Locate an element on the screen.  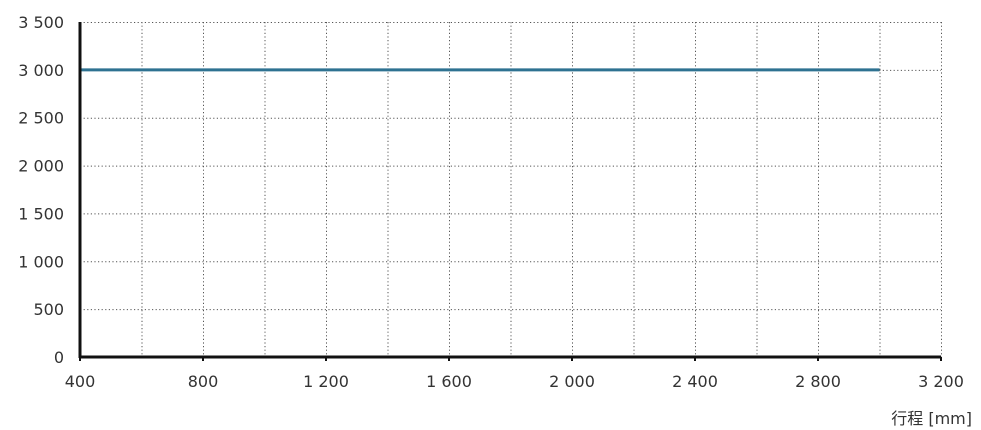
x-tick-labels: 400 800 1 200 1 600 2 000 2 400 2 800 3 200 is located at coordinates (514, 381).